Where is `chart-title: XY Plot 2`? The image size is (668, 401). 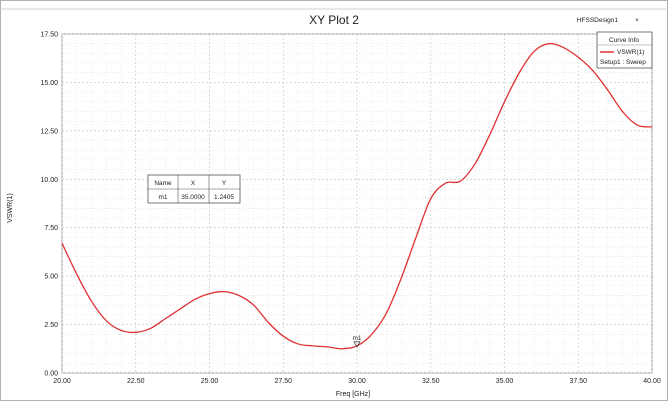
chart-title: XY Plot 2 is located at coordinates (334, 20).